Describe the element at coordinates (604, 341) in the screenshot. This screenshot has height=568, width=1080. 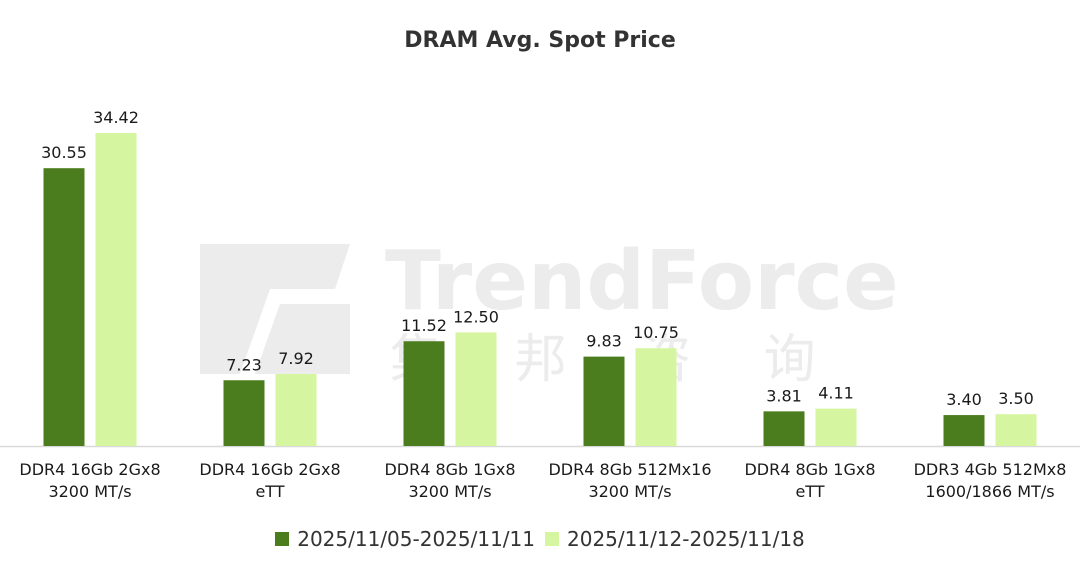
I see `data-label-series-1-cat-4: 9.83` at that location.